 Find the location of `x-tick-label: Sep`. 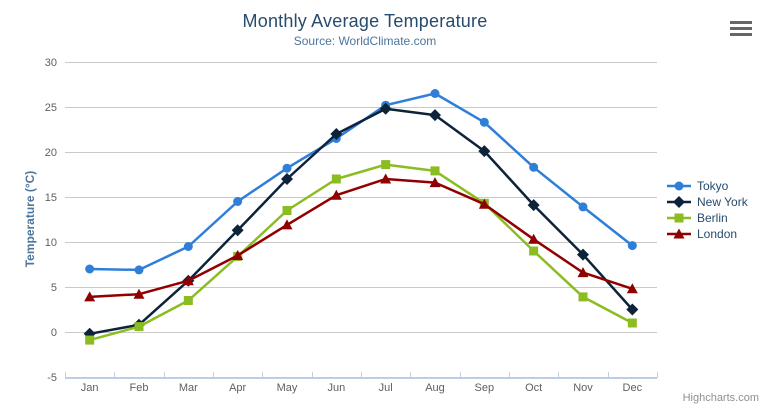

x-tick-label: Sep is located at coordinates (485, 388).